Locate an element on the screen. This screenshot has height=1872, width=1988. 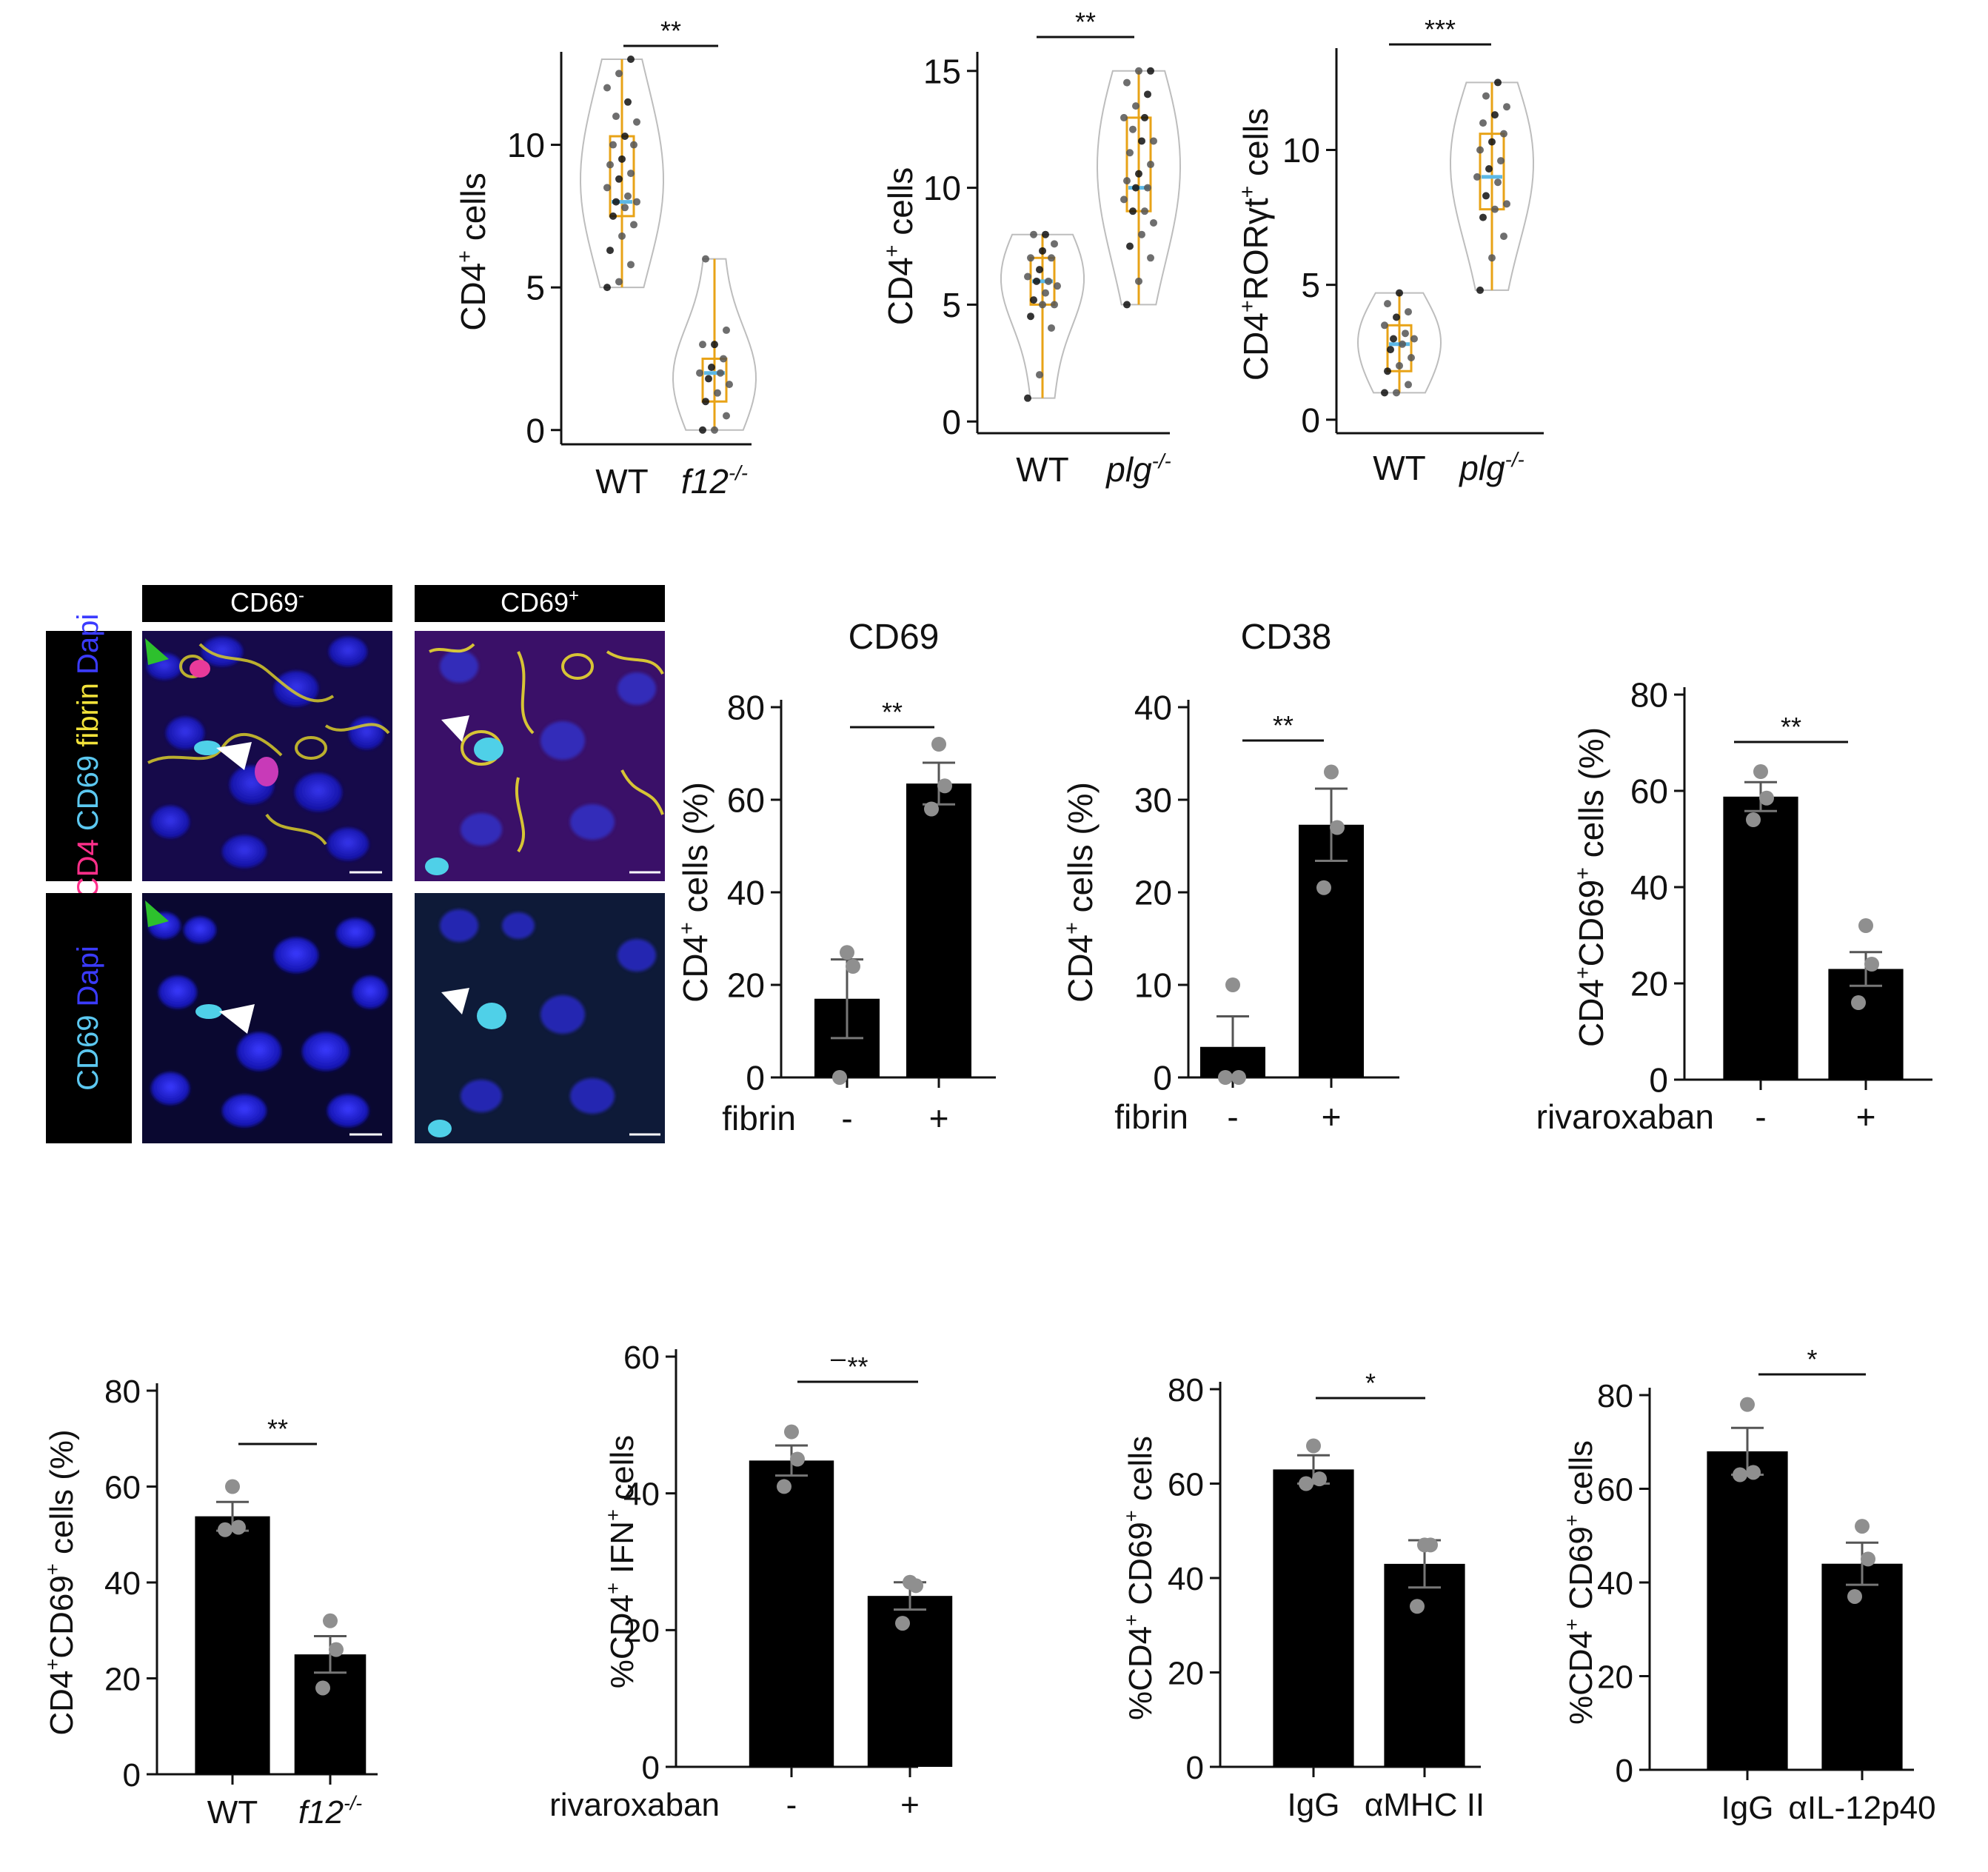
violin-cd4-wt-plg: 0 5 10 15 CD4+ cells WT plg-/- ** is located at coordinates (1031, 248).